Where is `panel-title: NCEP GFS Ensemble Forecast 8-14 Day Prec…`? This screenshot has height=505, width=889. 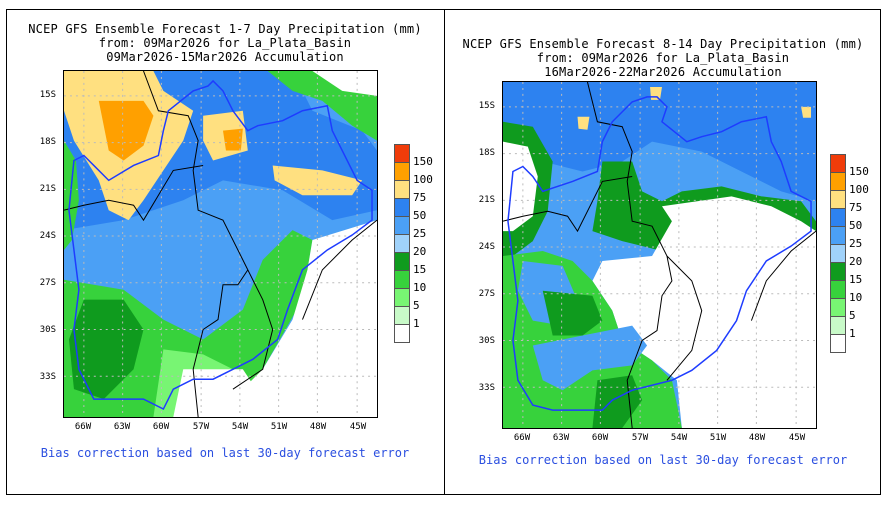
panel-title: NCEP GFS Ensemble Forecast 8-14 Day Prec… is located at coordinates (663, 58).